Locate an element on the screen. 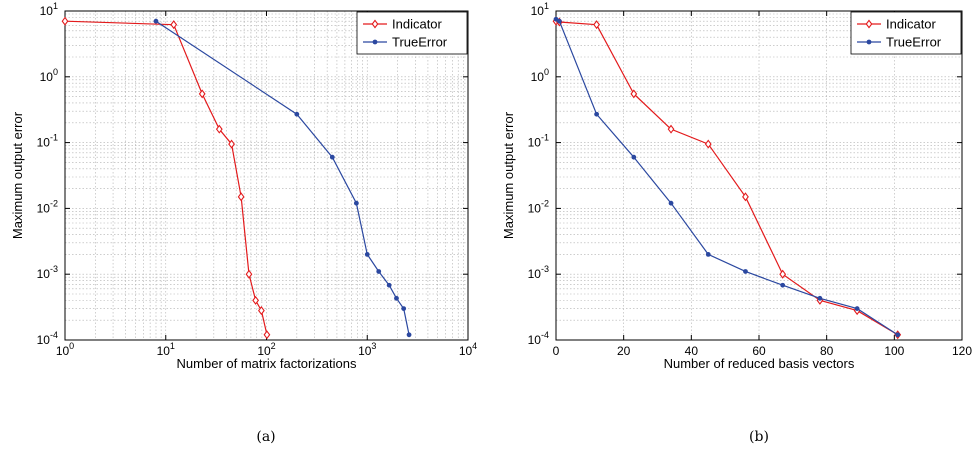 The height and width of the screenshot is (451, 977). x-tick-label: 20 is located at coordinates (624, 351).